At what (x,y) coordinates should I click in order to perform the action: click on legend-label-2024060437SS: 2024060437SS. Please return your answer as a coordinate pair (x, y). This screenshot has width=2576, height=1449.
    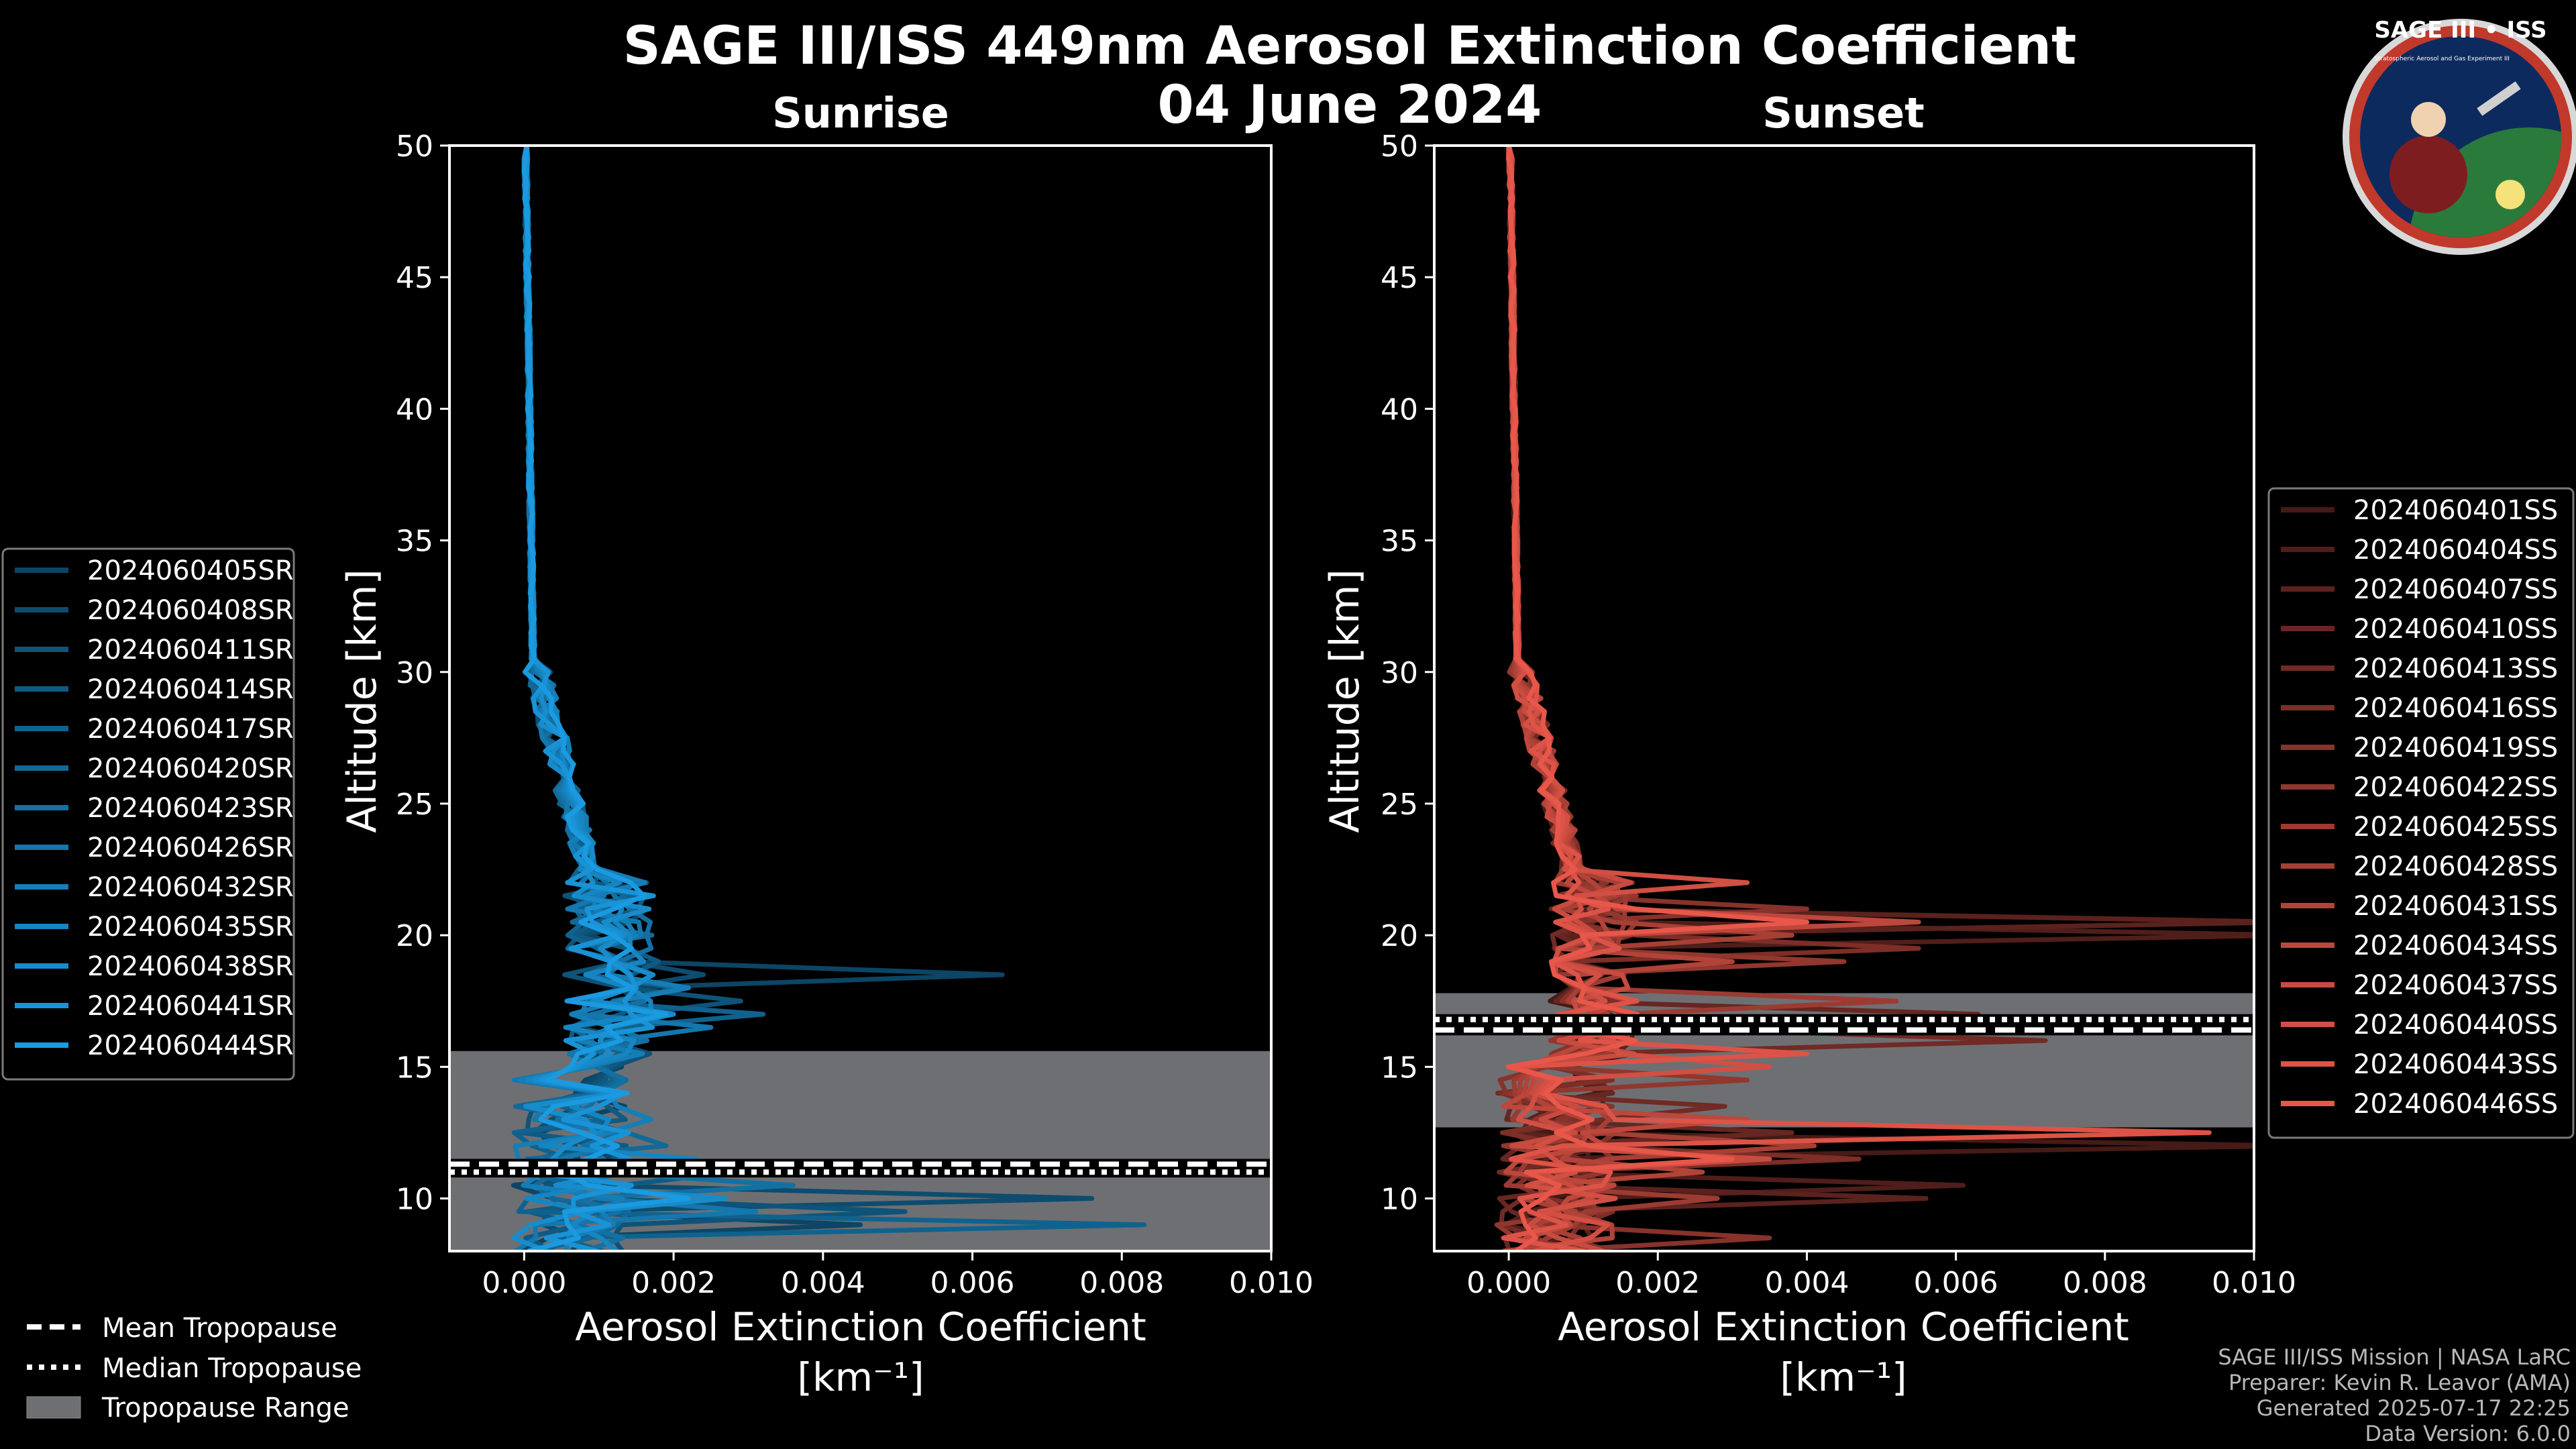
    Looking at the image, I should click on (2455, 985).